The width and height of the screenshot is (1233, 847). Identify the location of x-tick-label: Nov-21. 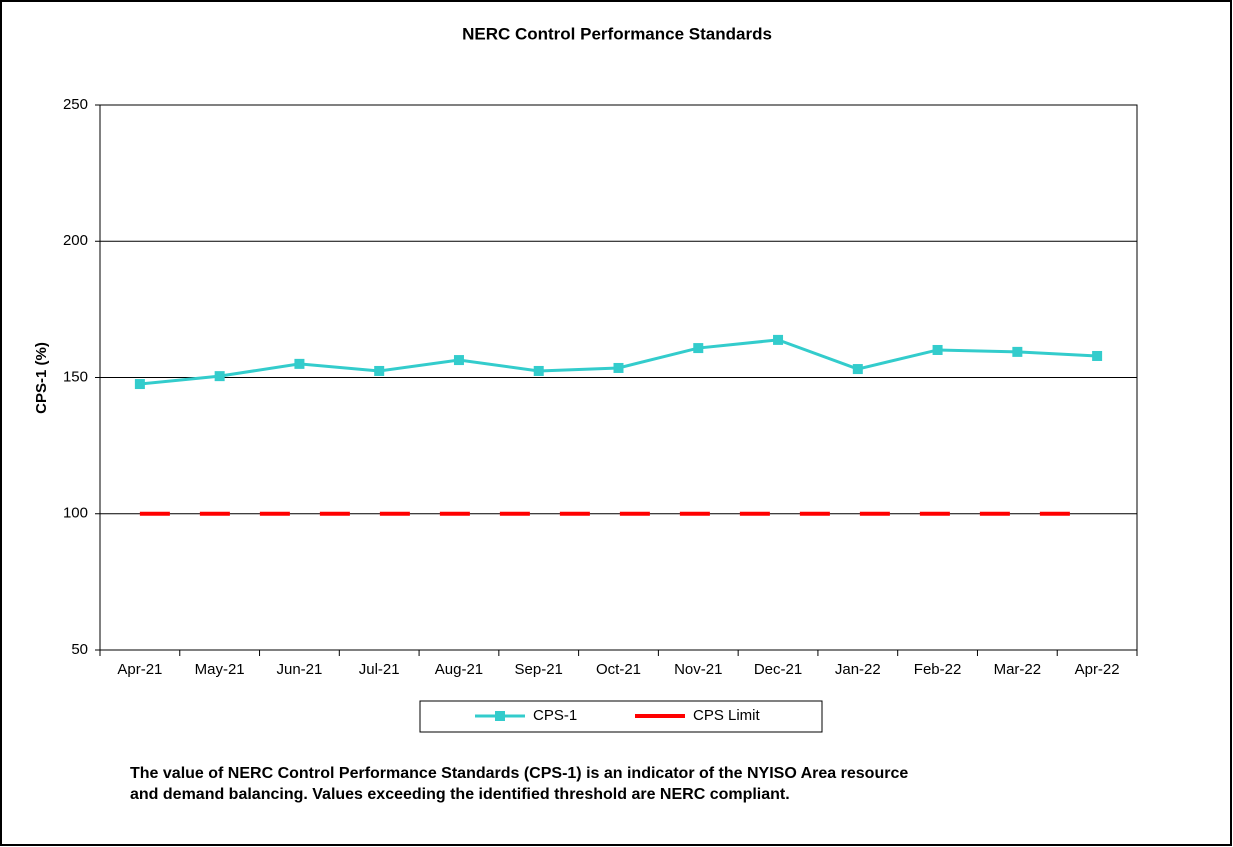
(698, 669).